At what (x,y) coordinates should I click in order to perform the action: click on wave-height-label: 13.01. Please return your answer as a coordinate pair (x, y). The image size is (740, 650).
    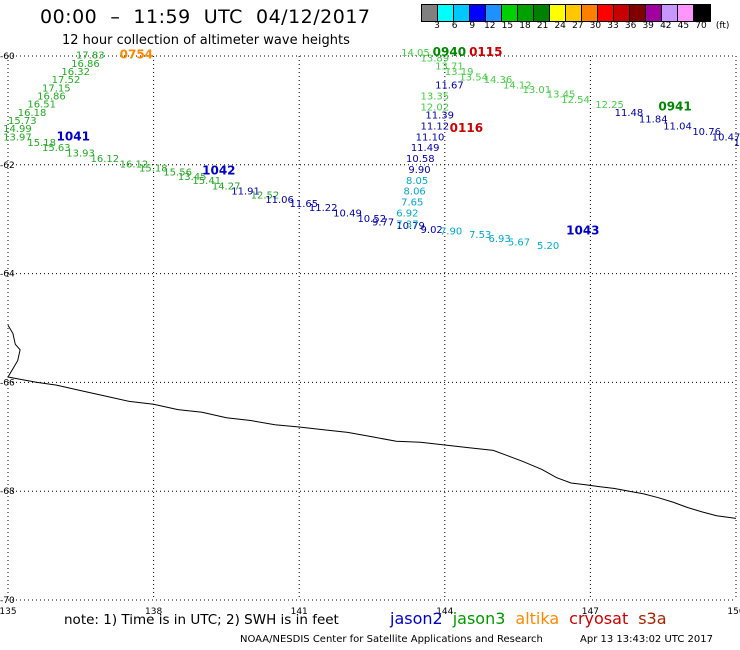
    Looking at the image, I should click on (536, 90).